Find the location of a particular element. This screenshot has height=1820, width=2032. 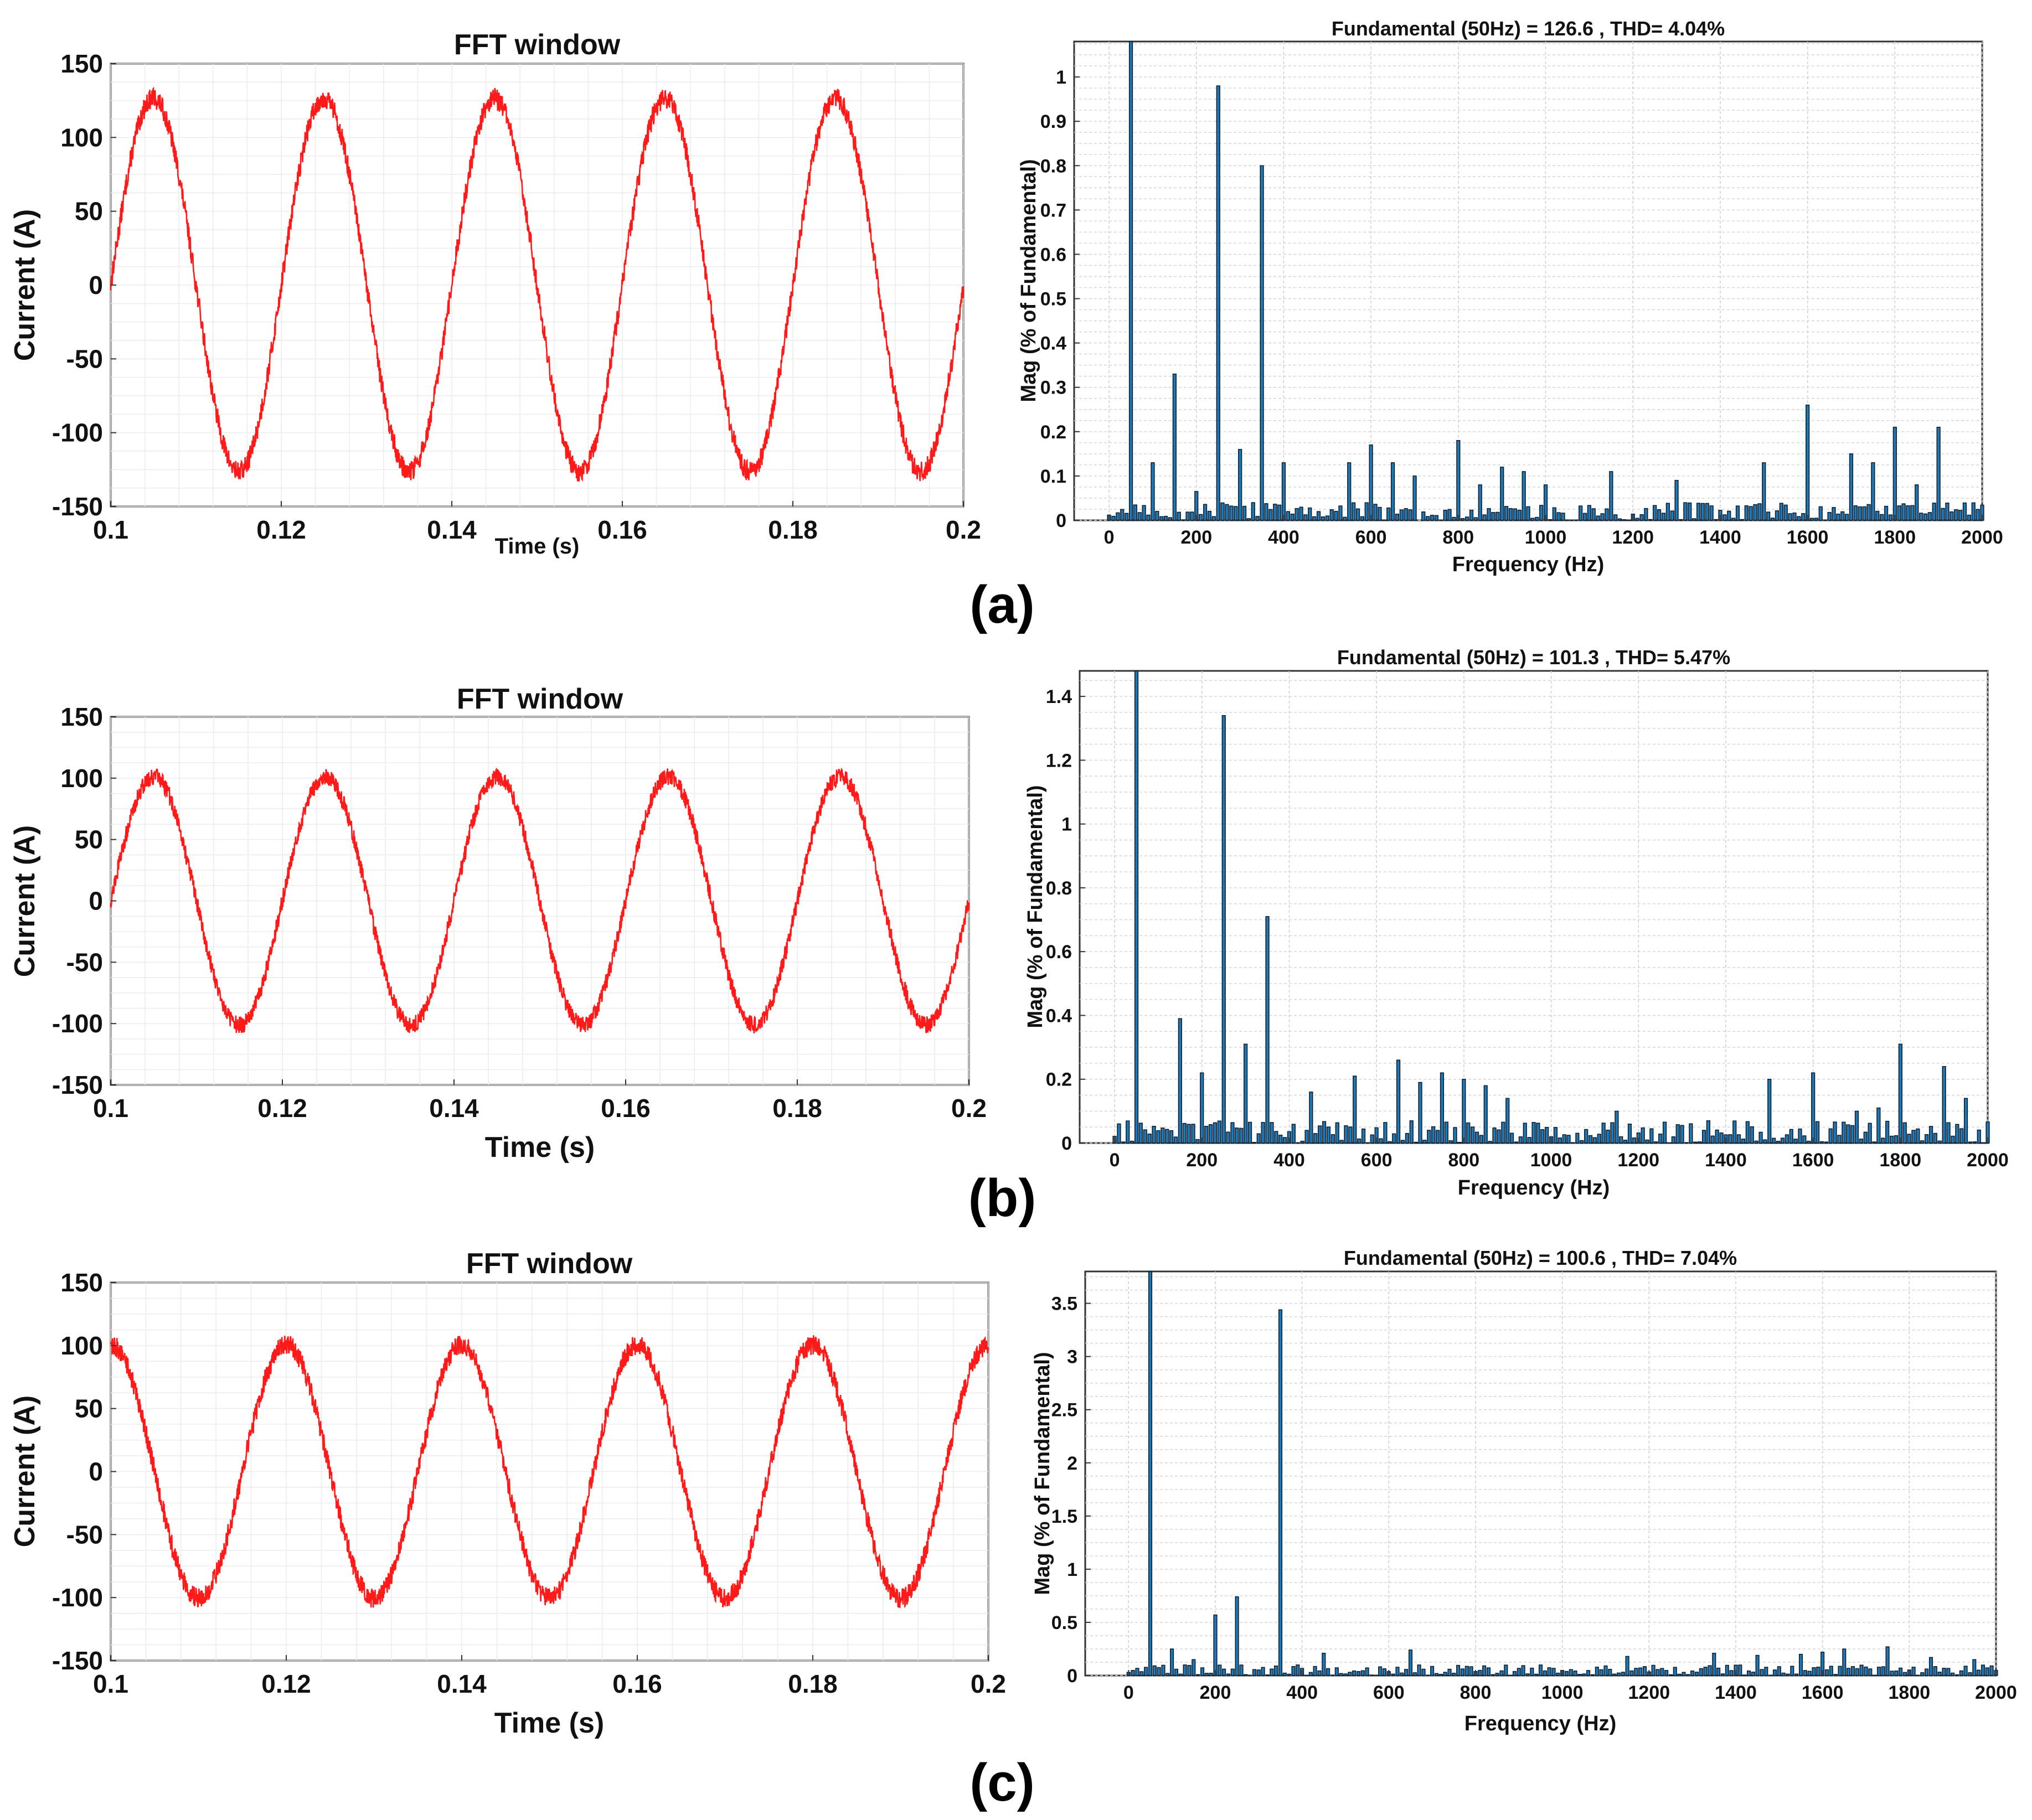

y-tick-label: -50 is located at coordinates (84, 359).